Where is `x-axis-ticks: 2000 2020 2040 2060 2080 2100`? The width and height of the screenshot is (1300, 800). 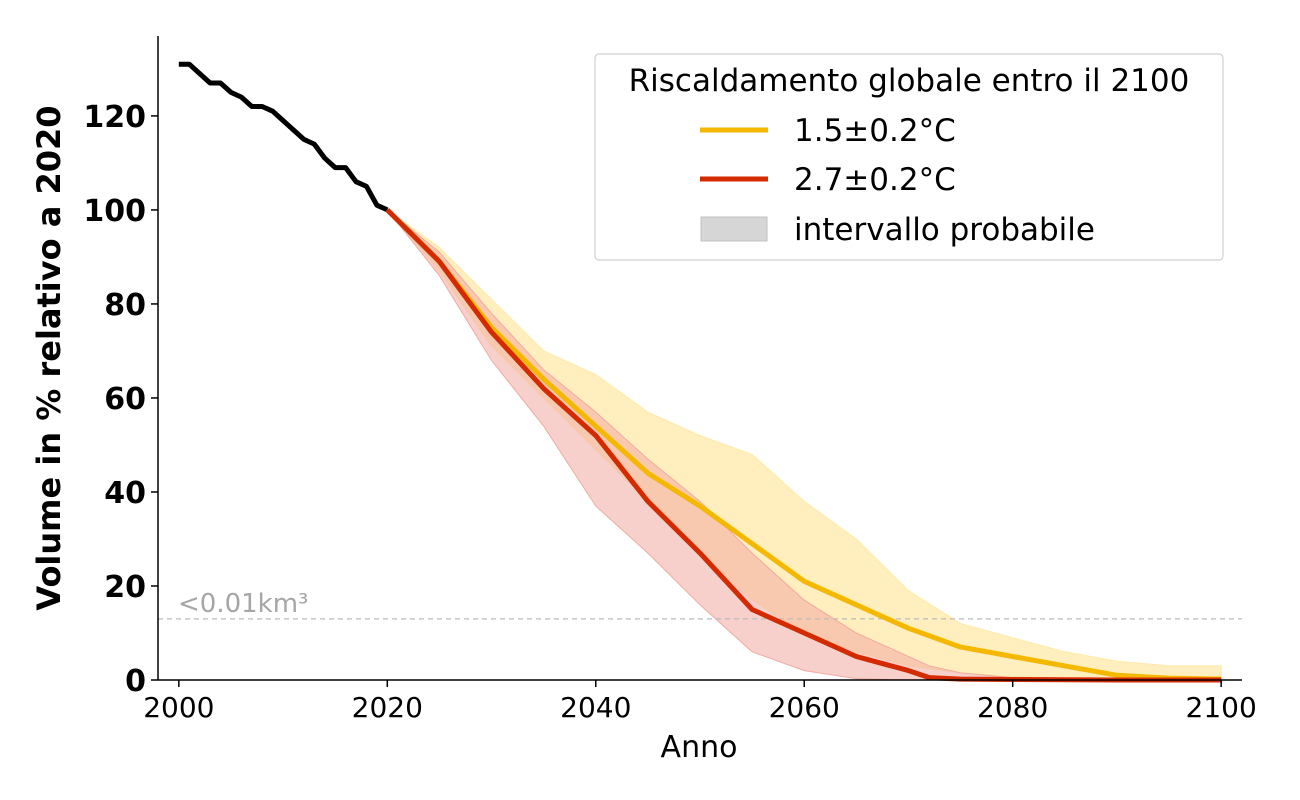
x-axis-ticks: 2000 2020 2040 2060 2080 2100 is located at coordinates (700, 702).